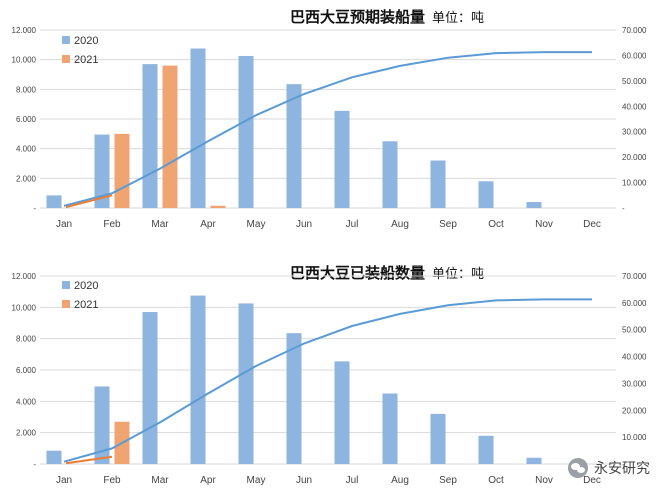  I want to click on chart-title: 巴西大豆已装船数量, so click(357, 273).